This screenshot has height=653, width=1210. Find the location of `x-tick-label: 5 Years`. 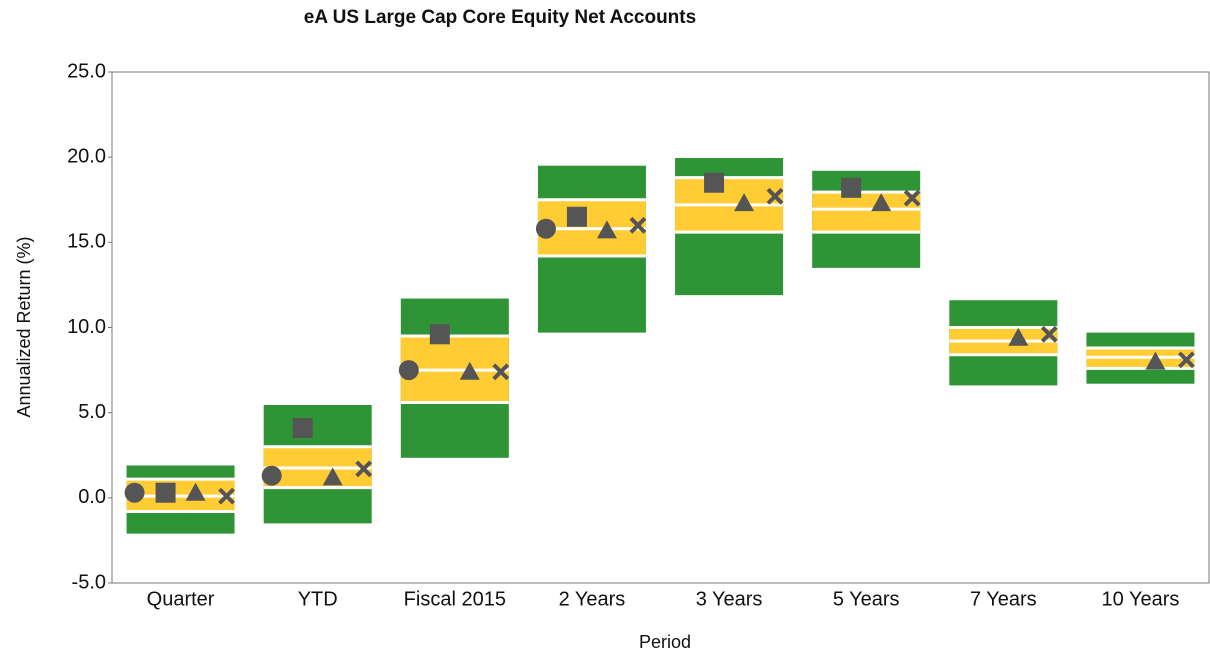

x-tick-label: 5 Years is located at coordinates (866, 599).